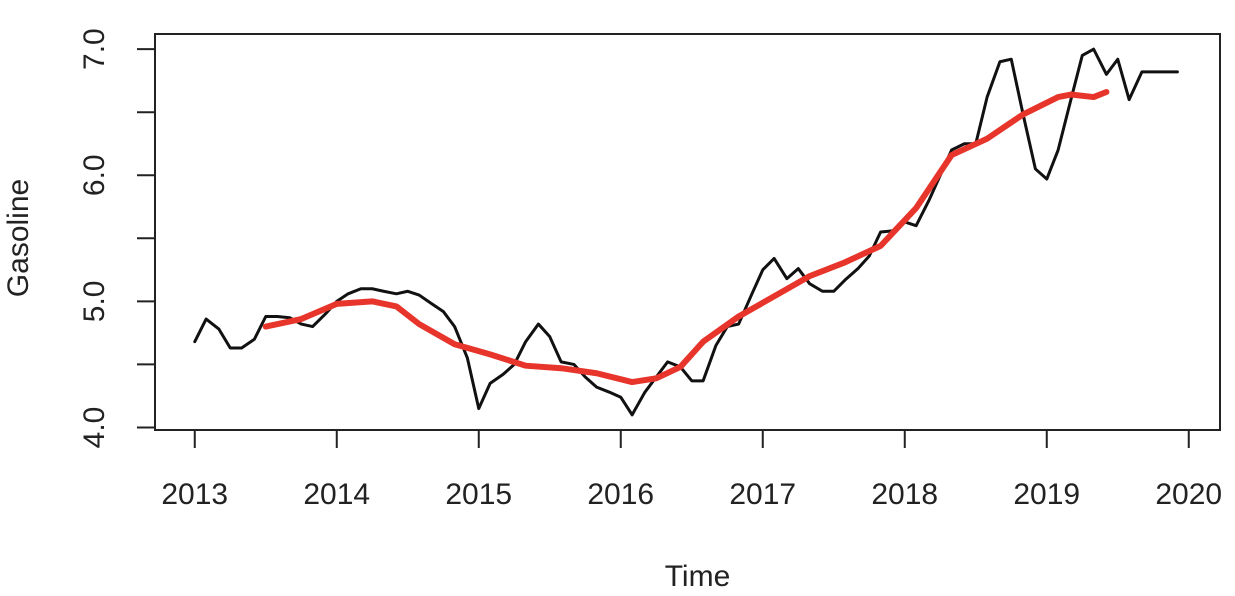 Image resolution: width=1235 pixels, height=596 pixels. I want to click on y-axis-title: Gasoline, so click(18, 238).